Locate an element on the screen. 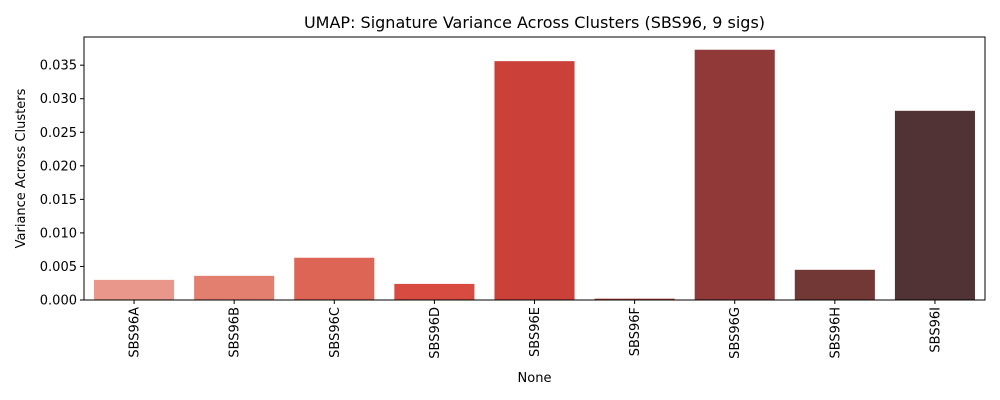 The height and width of the screenshot is (400, 1000). bar-sbs96e is located at coordinates (534, 180).